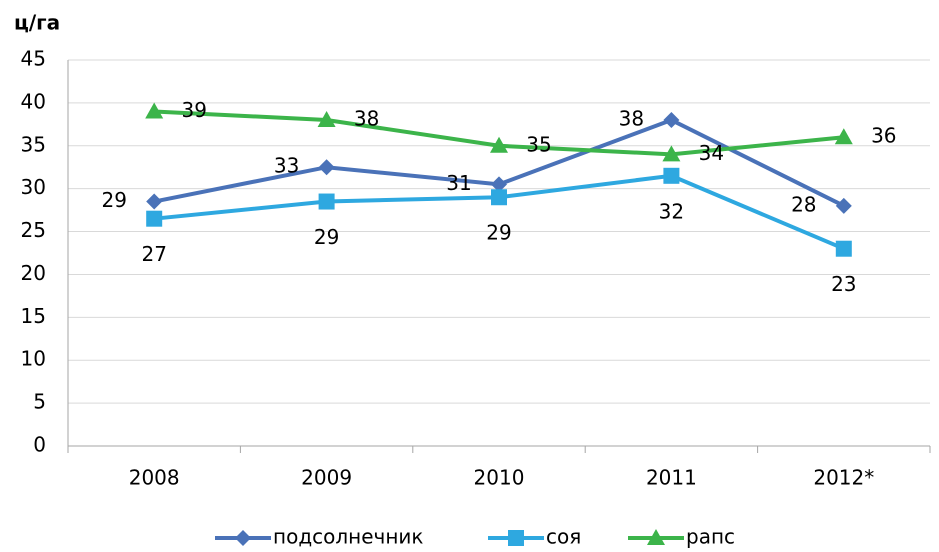 This screenshot has width=939, height=552. Describe the element at coordinates (33, 273) in the screenshot. I see `y-tick-label: 20` at that location.